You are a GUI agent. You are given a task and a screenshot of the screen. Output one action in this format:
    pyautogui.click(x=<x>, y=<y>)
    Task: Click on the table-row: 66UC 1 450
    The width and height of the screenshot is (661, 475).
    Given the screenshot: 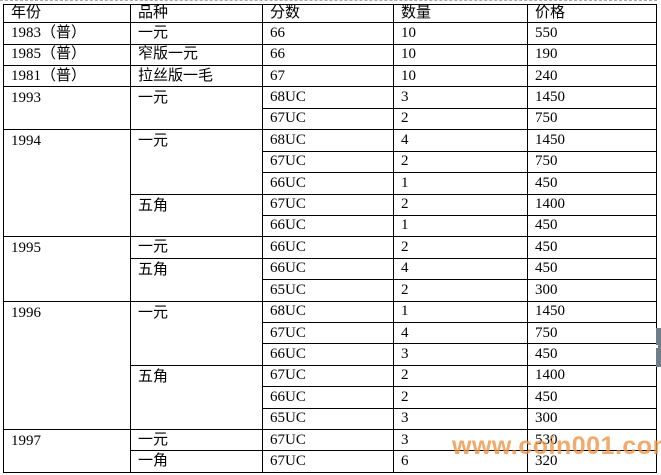 What is the action you would take?
    pyautogui.click(x=330, y=226)
    